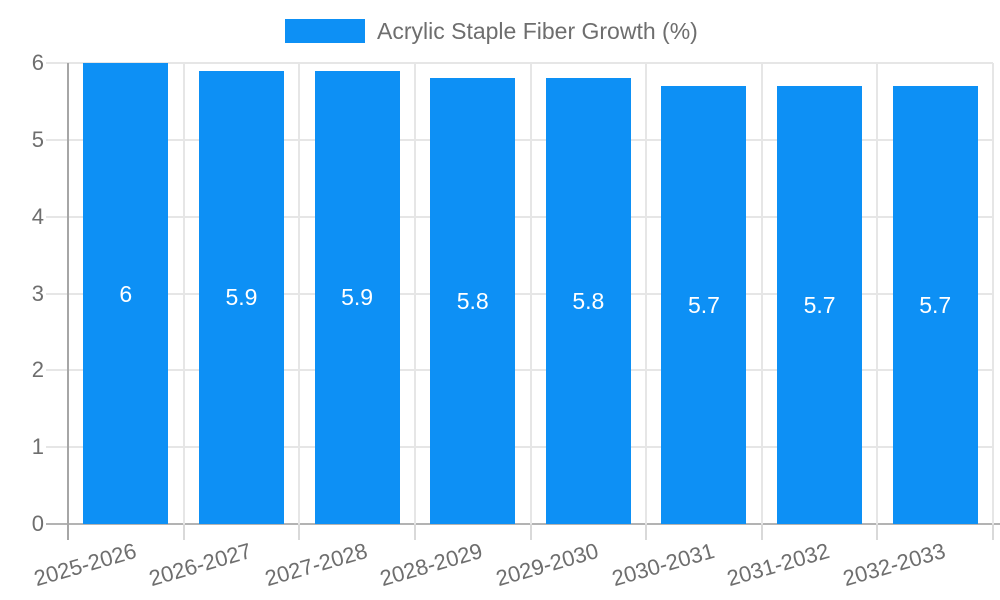 The height and width of the screenshot is (600, 1000). Describe the element at coordinates (431, 565) in the screenshot. I see `x-axis-tick-label: 2028-2029` at that location.